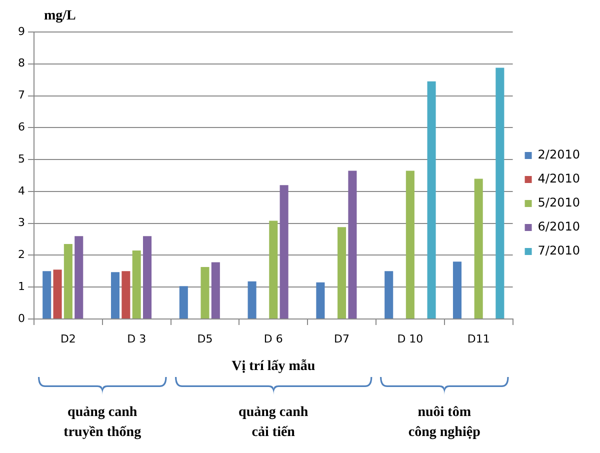 The height and width of the screenshot is (453, 600). I want to click on y-axis-title: mg/L, so click(60, 16).